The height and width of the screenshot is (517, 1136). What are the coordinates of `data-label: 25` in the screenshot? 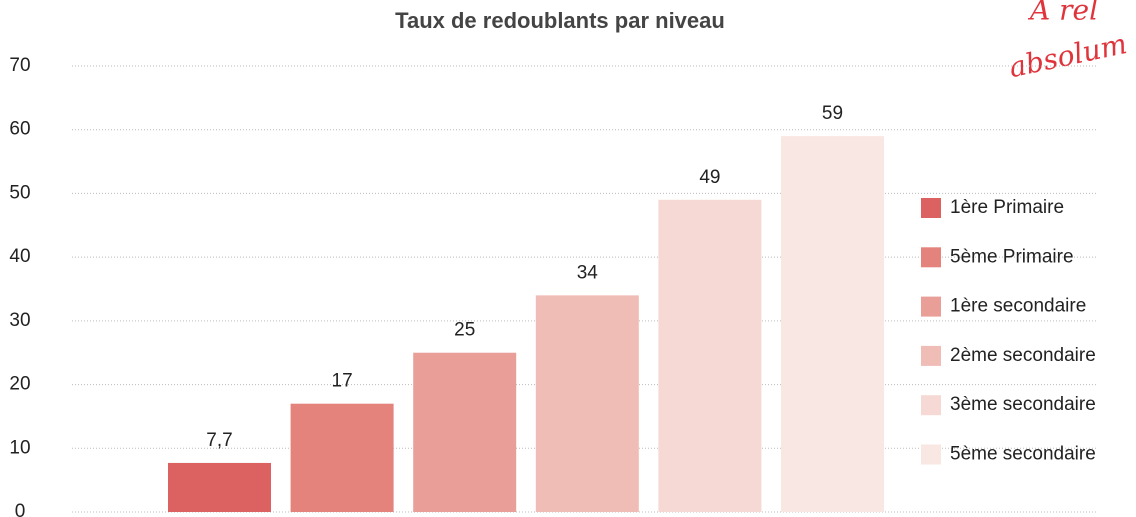 It's located at (464, 330).